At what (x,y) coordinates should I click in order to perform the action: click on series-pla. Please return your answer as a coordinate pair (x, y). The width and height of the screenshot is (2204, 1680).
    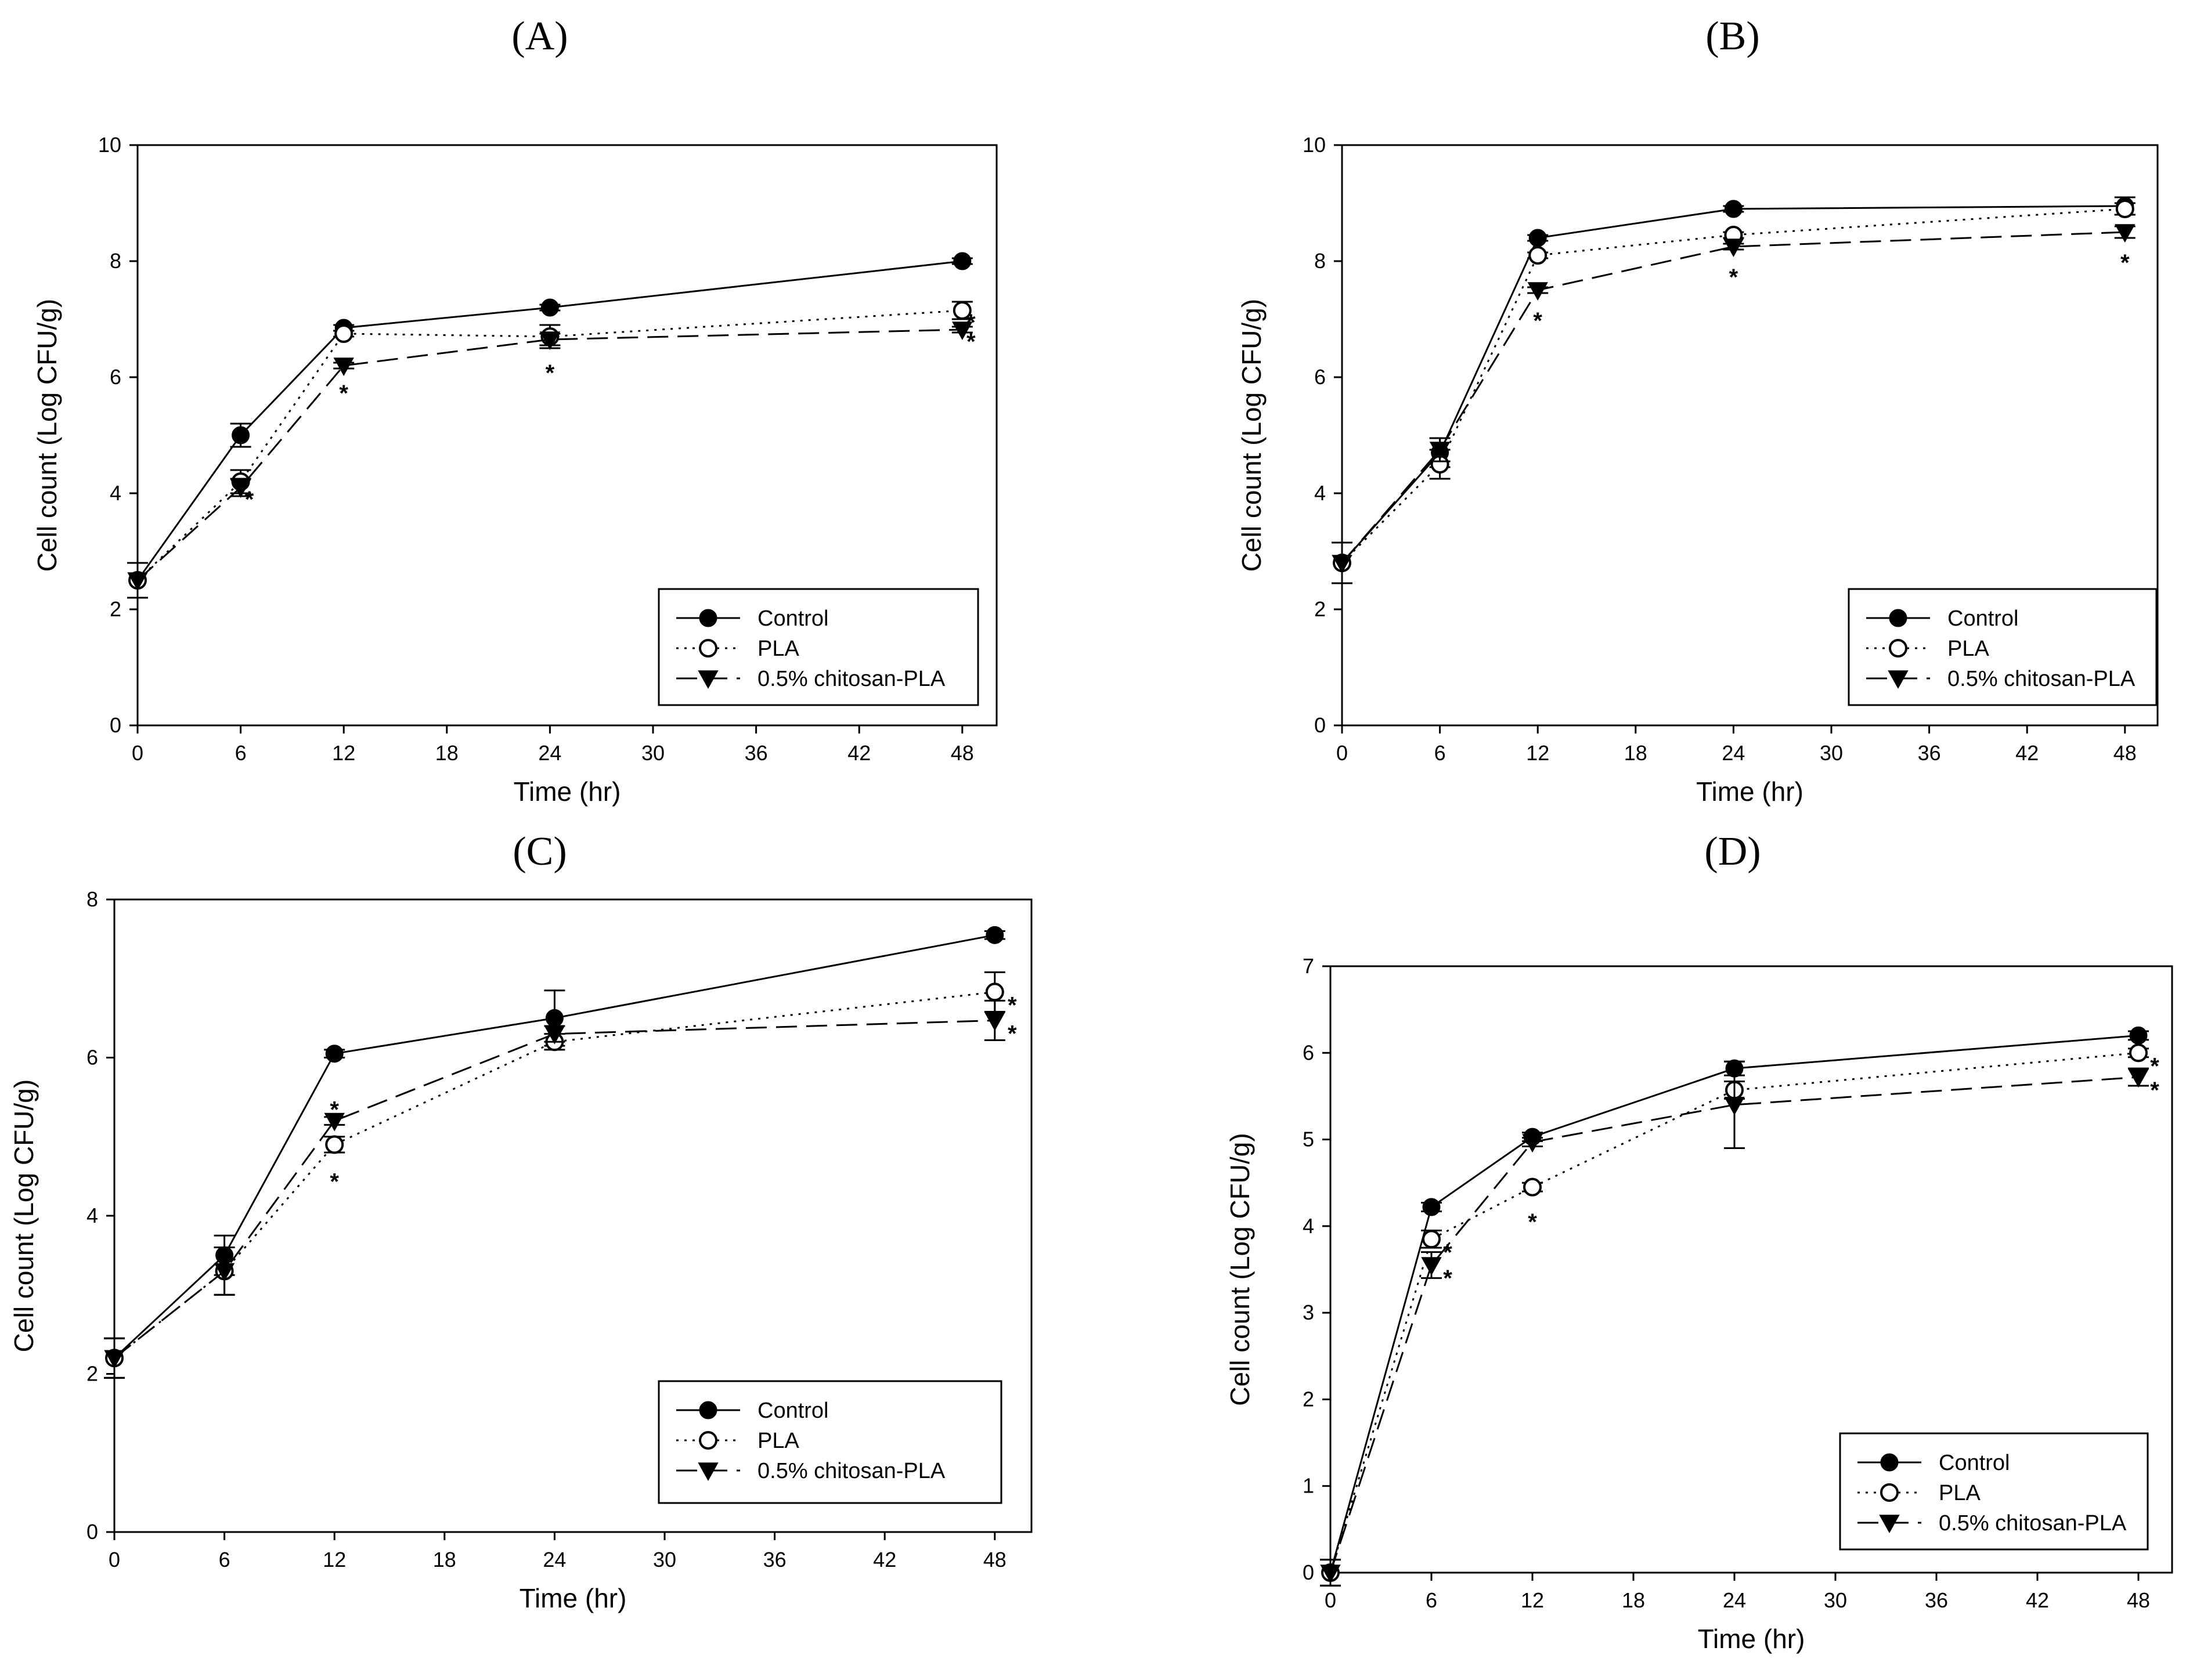
    Looking at the image, I should click on (1734, 392).